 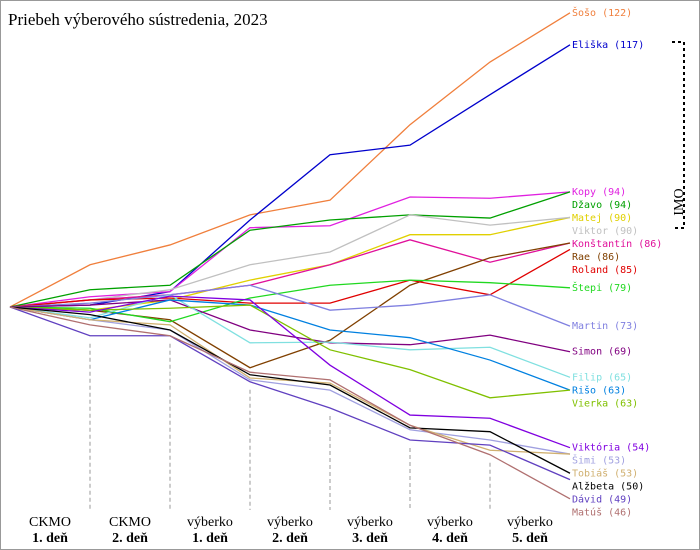 What do you see at coordinates (632, 487) in the screenshot?
I see `value-label: (50)` at bounding box center [632, 487].